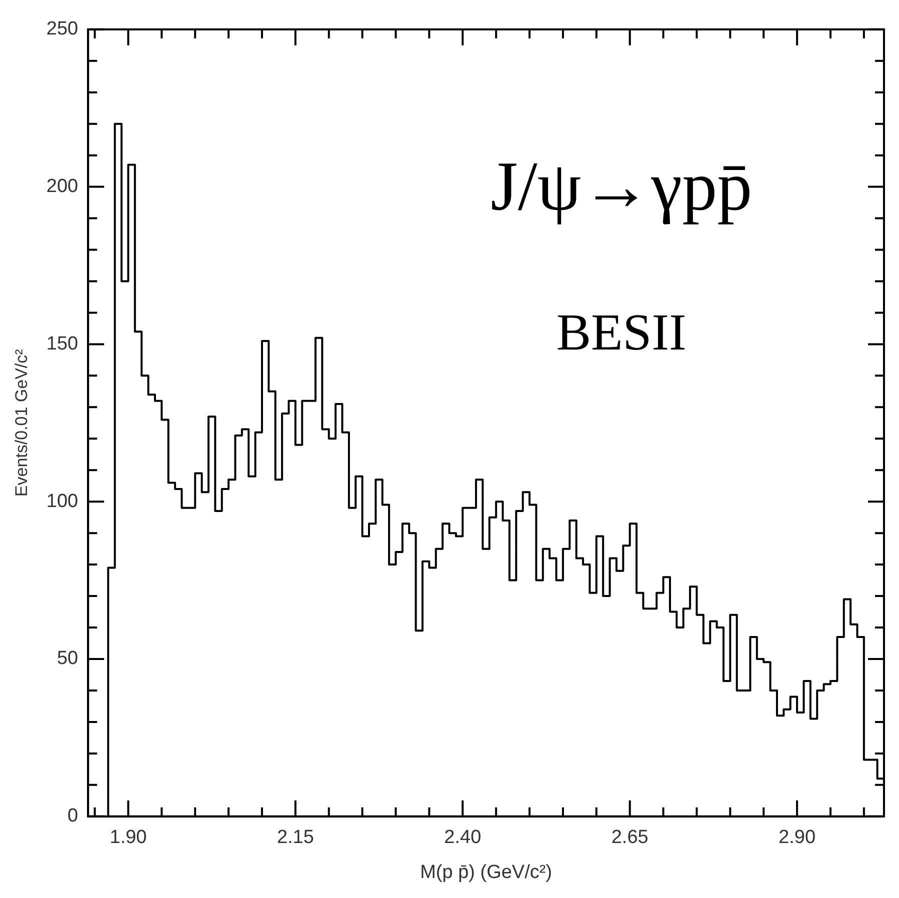  I want to click on y-tick-label: 250, so click(62, 29).